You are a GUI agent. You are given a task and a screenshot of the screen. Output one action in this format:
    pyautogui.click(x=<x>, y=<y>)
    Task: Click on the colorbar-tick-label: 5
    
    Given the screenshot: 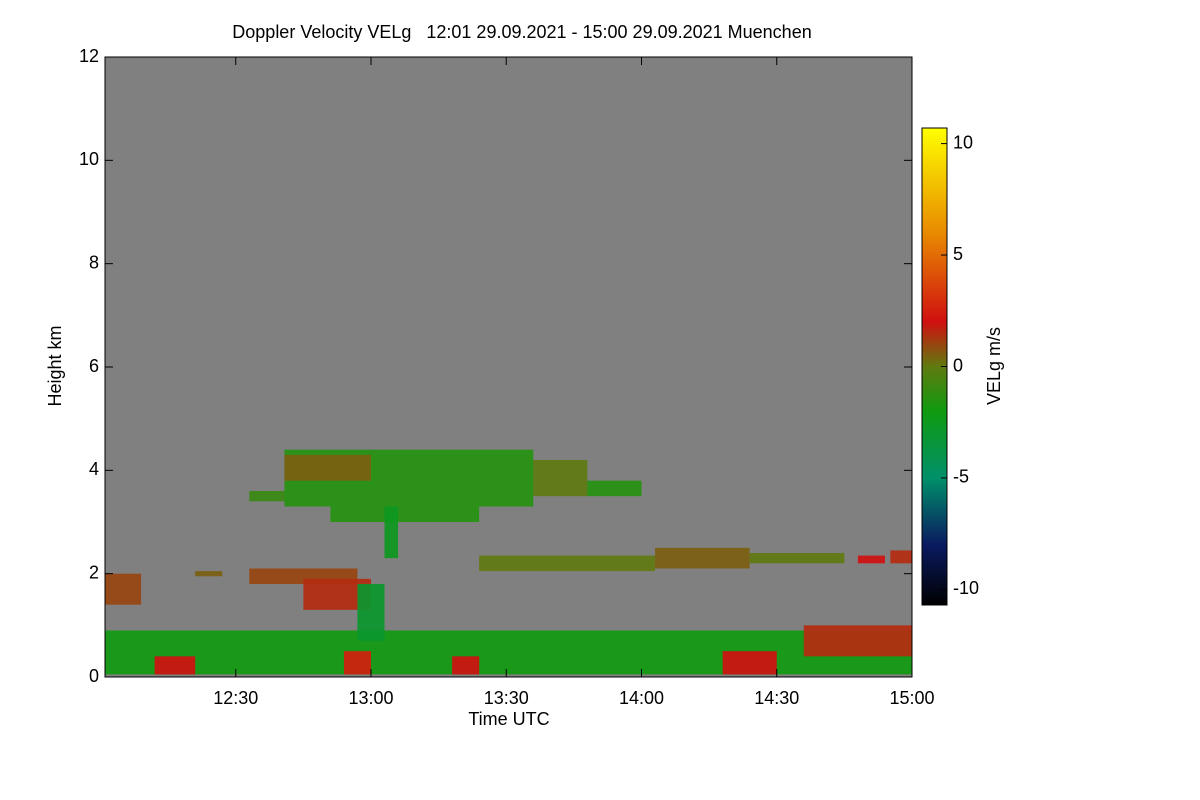 What is the action you would take?
    pyautogui.click(x=958, y=254)
    